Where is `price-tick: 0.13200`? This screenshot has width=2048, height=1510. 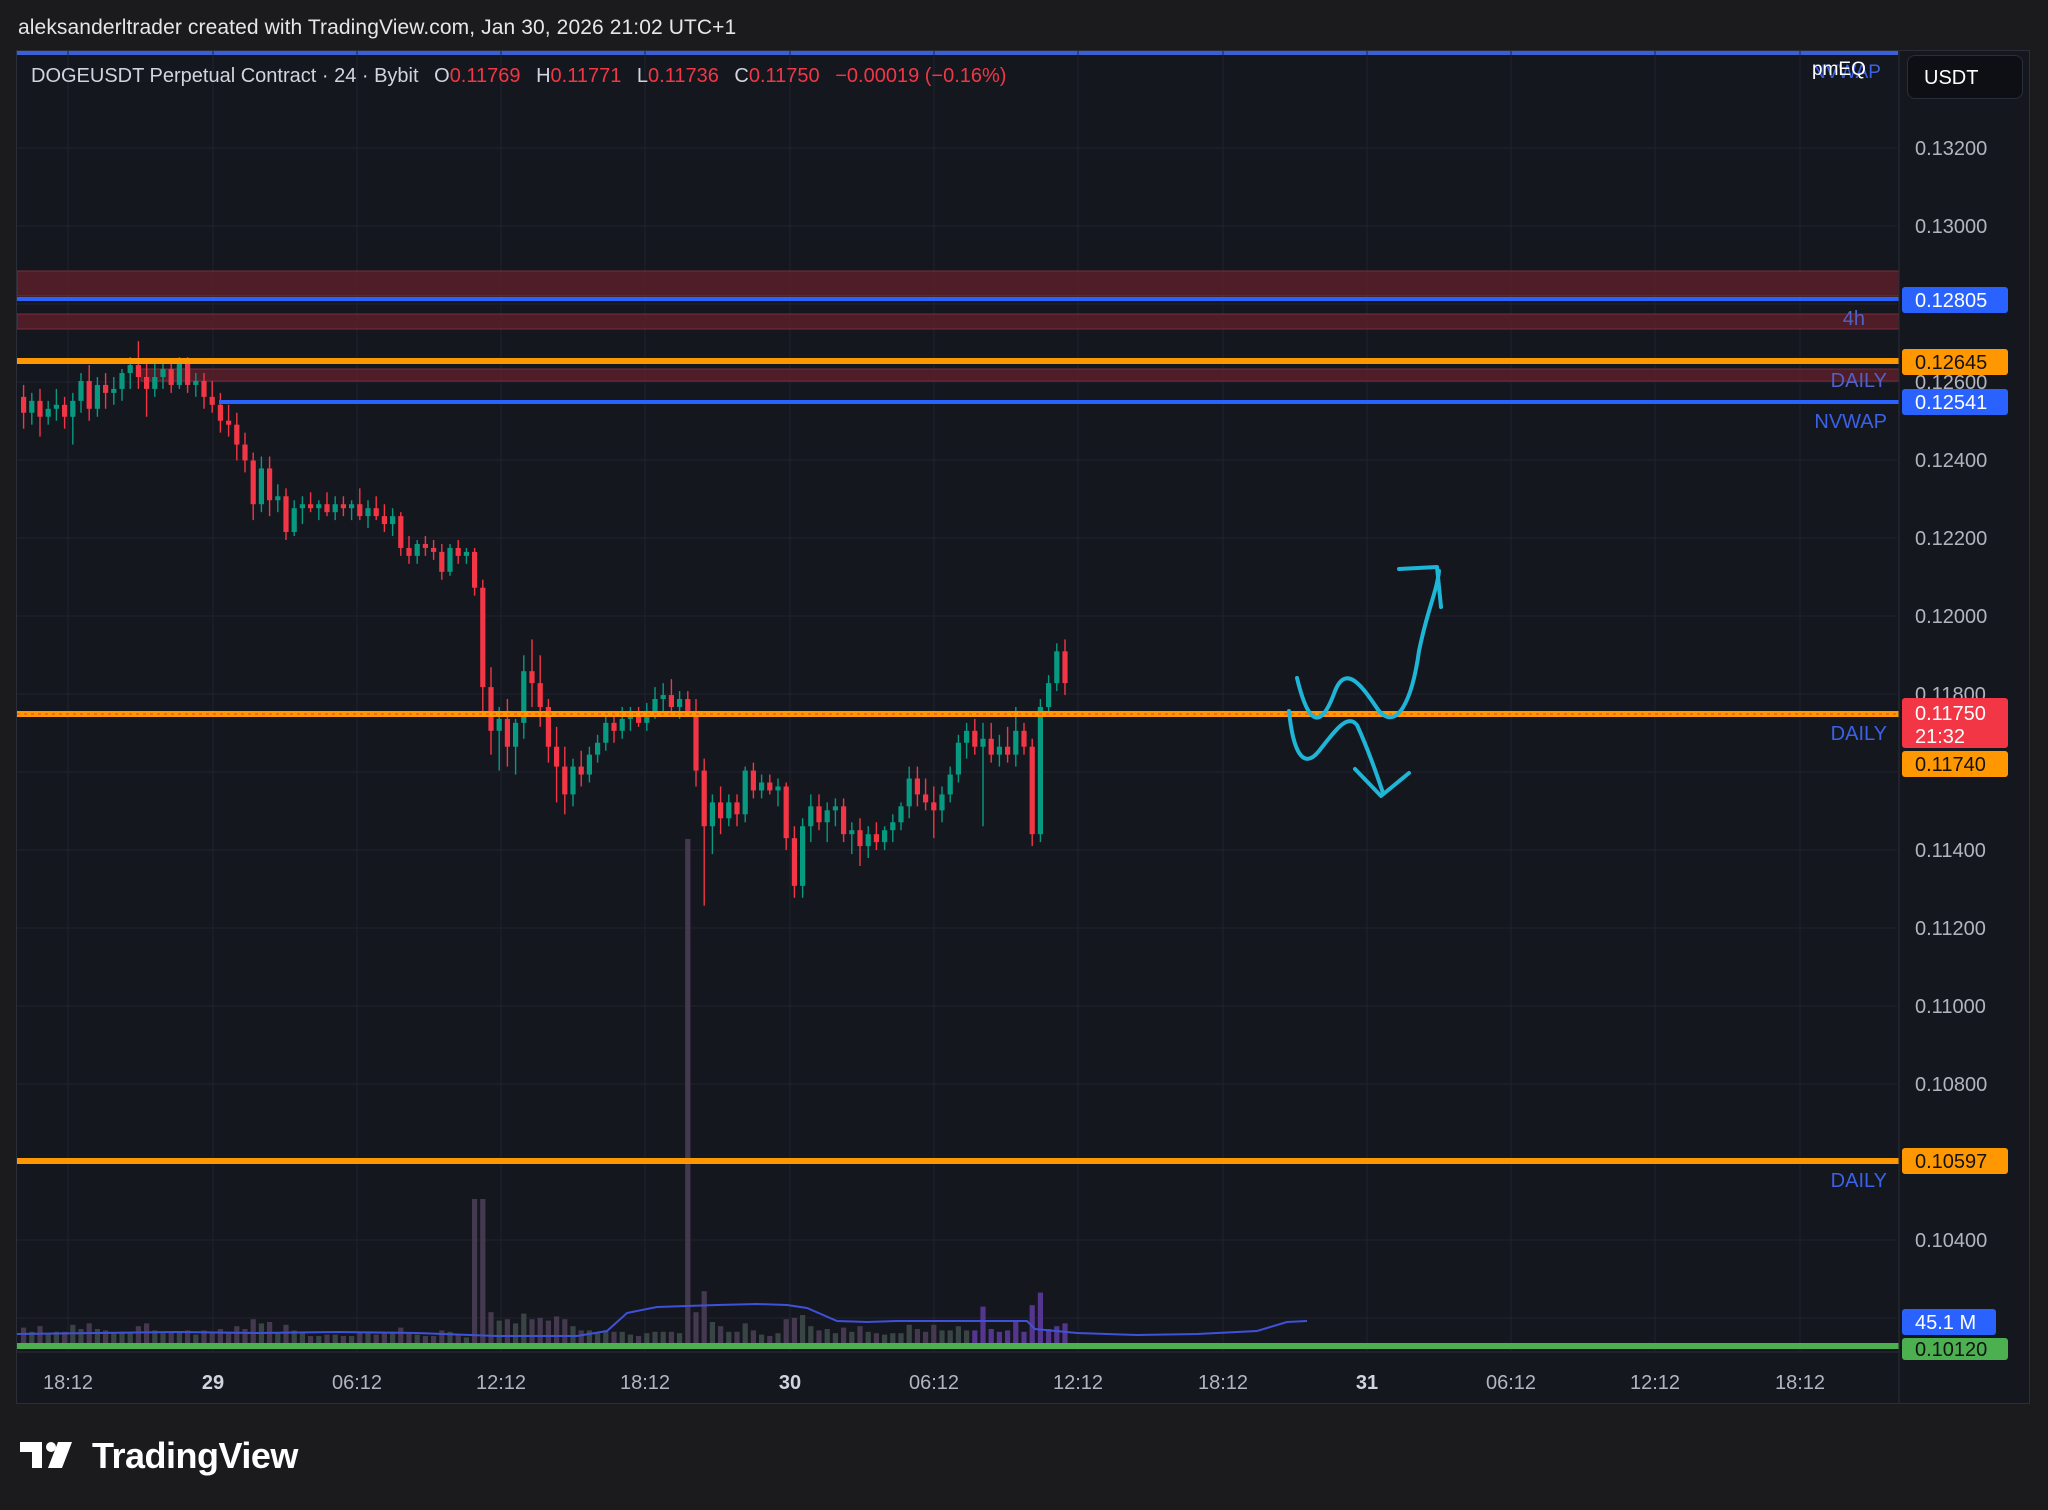 price-tick: 0.13200 is located at coordinates (1951, 149).